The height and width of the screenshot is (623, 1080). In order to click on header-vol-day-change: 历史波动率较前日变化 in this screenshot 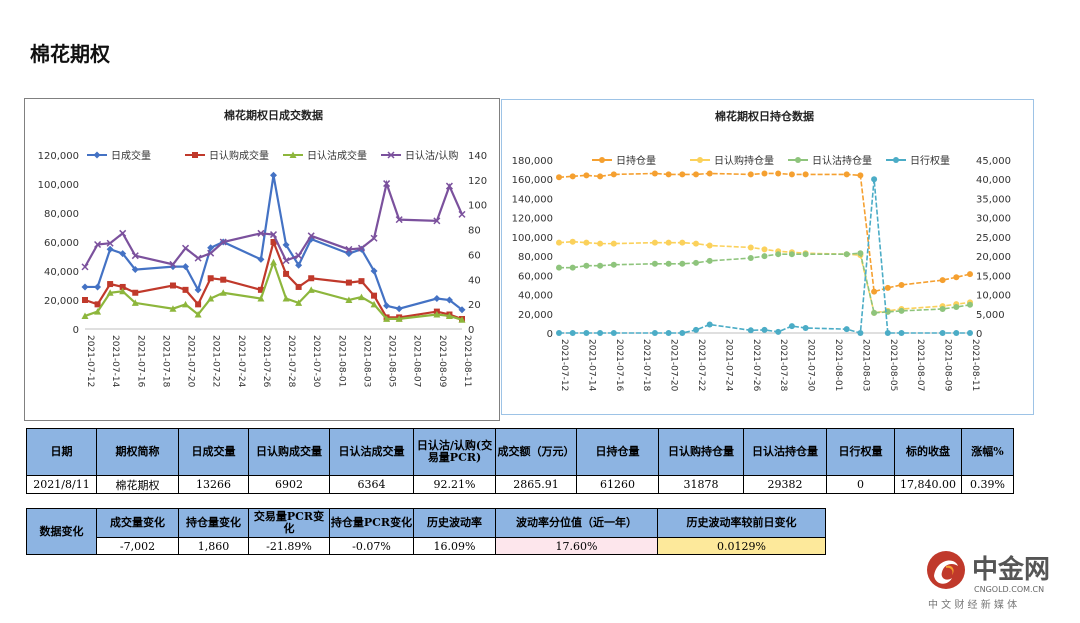, I will do `click(741, 523)`.